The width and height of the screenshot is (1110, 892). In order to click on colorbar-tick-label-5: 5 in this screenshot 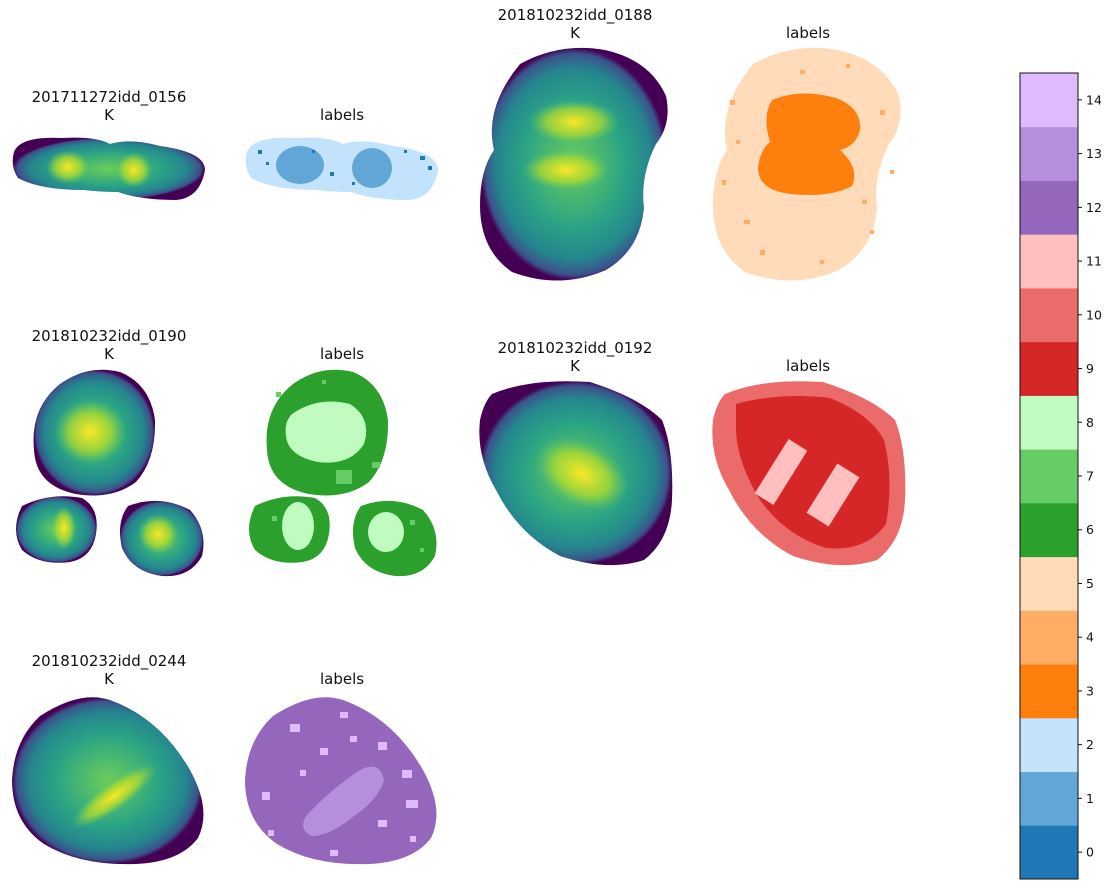, I will do `click(1090, 583)`.